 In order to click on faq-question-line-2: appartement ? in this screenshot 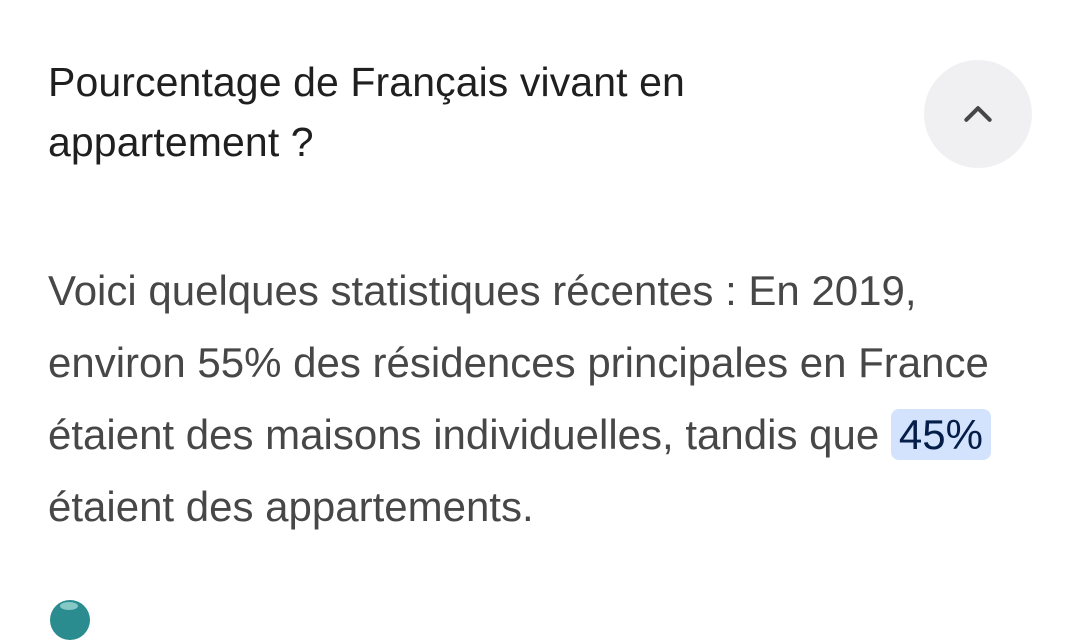, I will do `click(181, 142)`.